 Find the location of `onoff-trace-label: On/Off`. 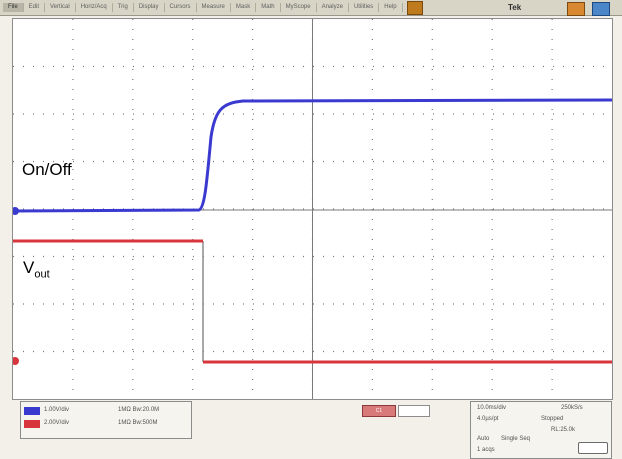

onoff-trace-label: On/Off is located at coordinates (47, 169).